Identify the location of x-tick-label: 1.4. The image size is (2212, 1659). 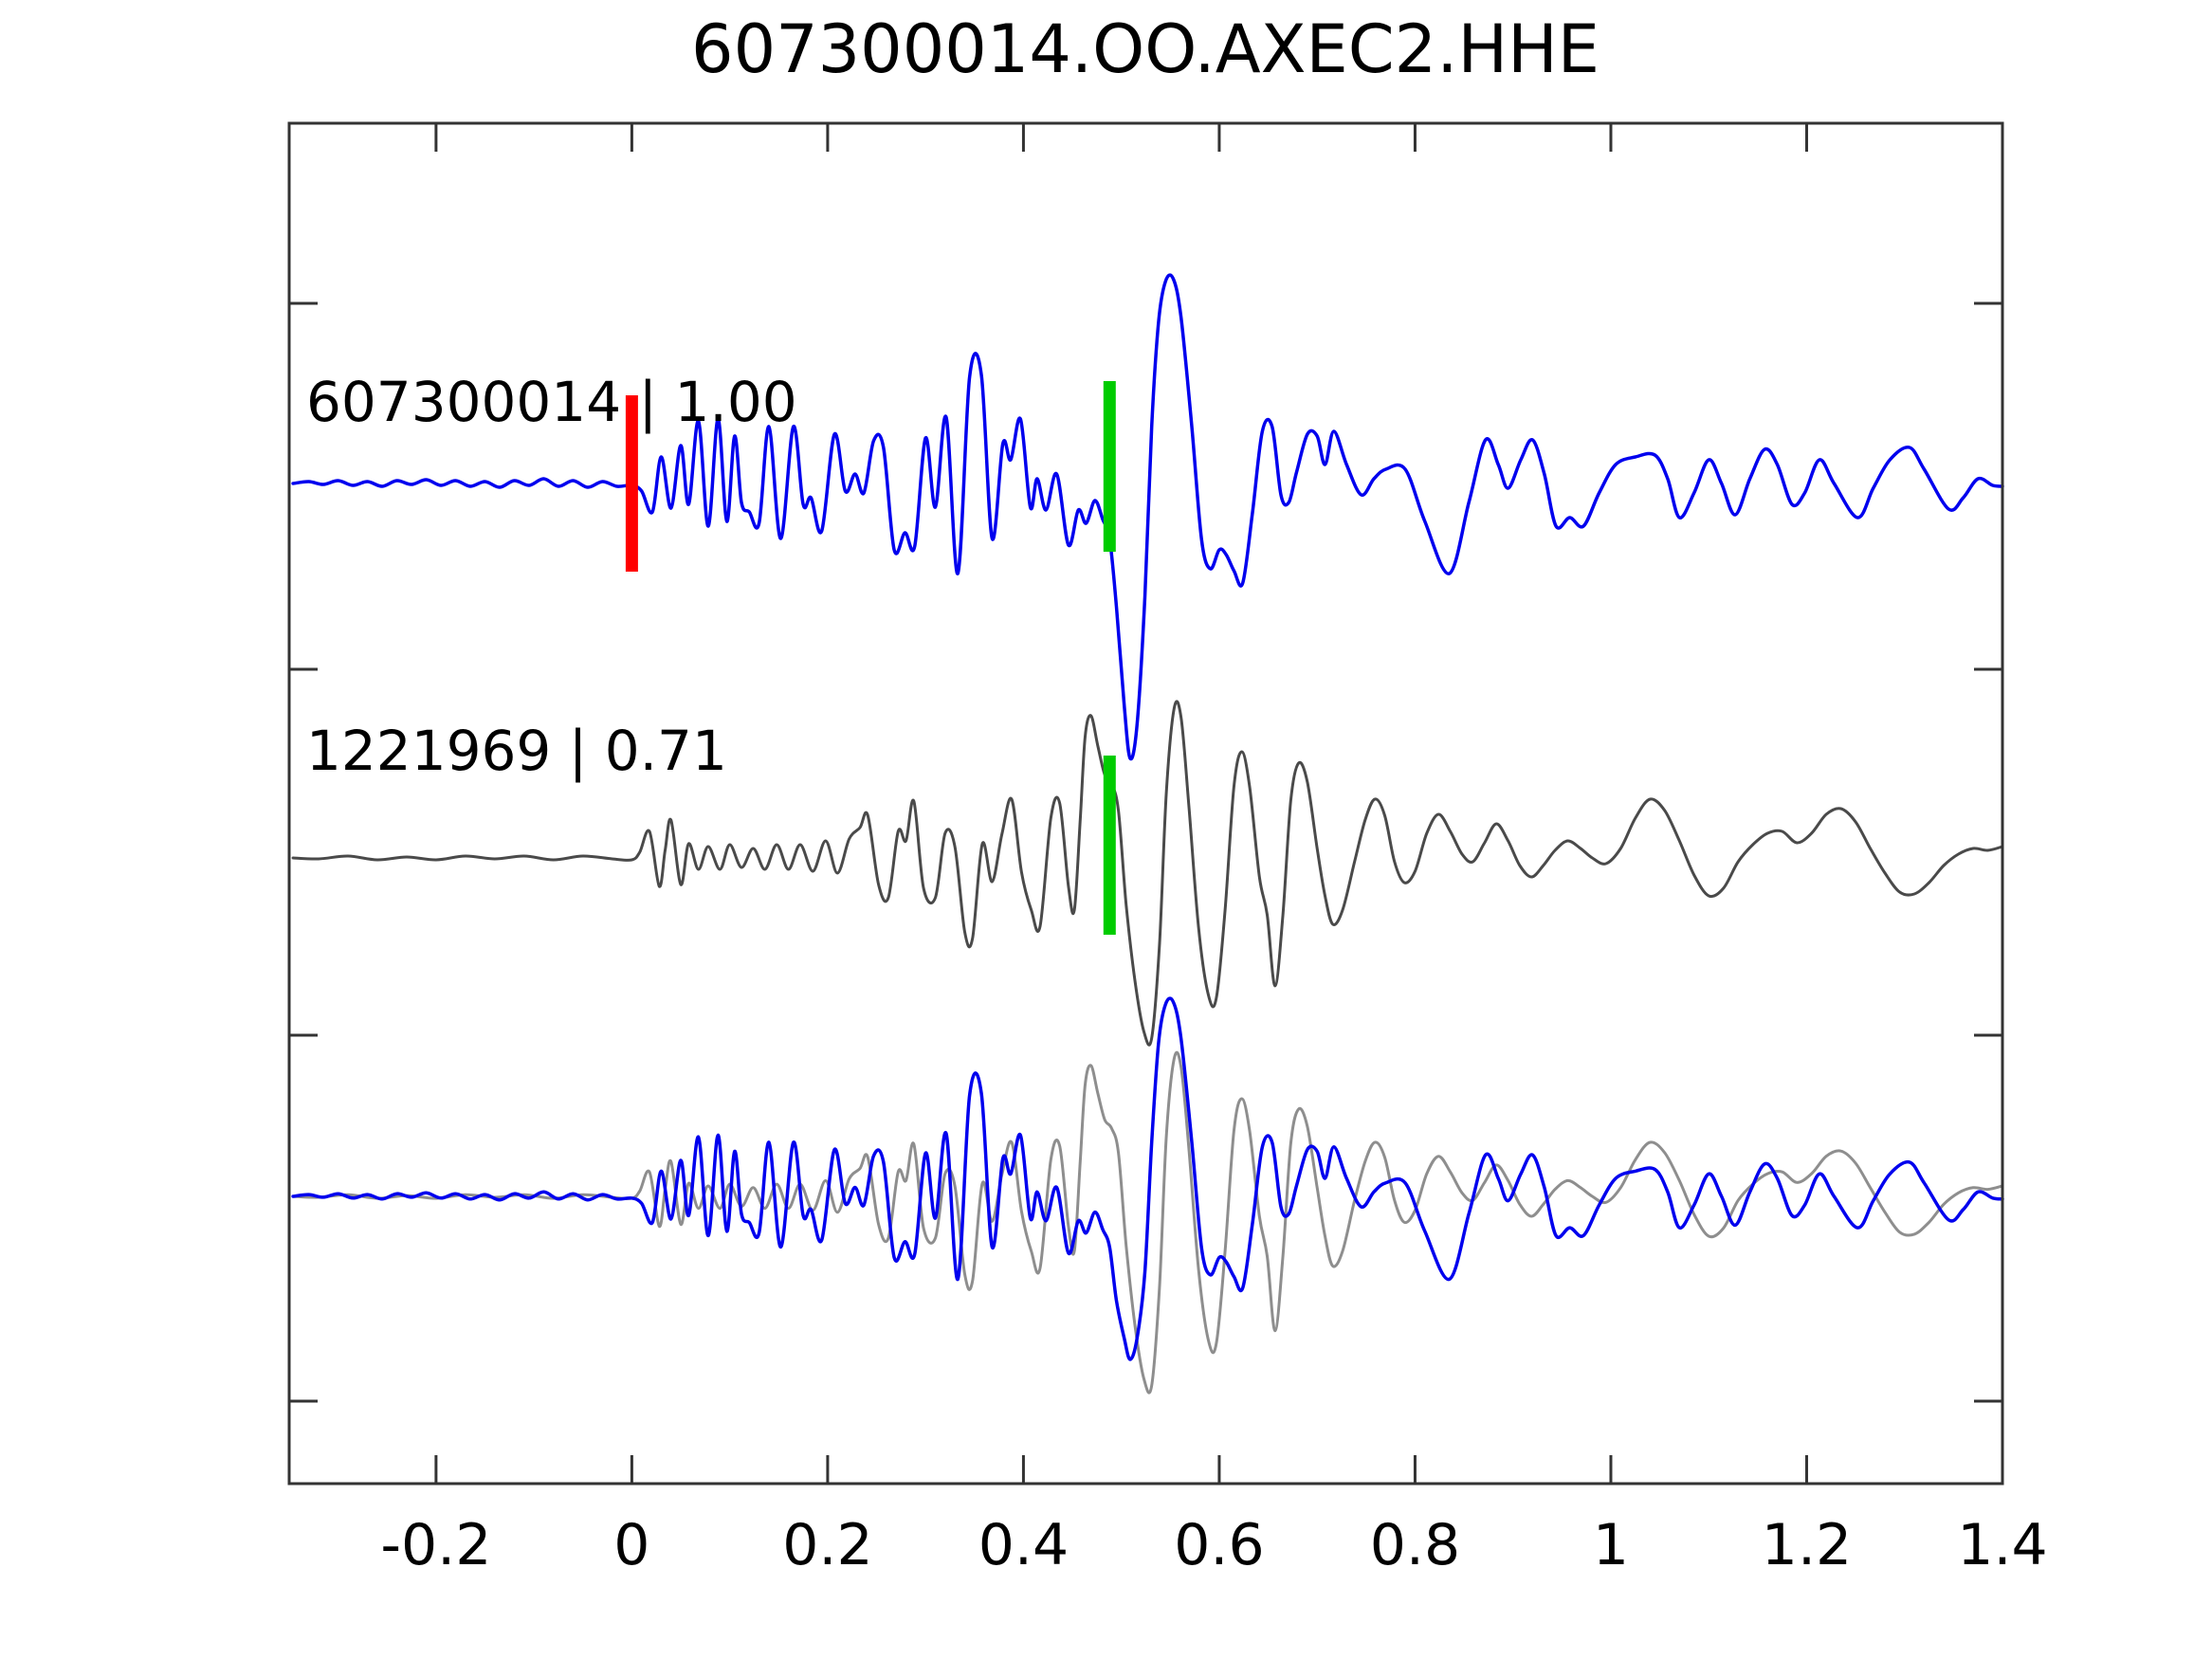
(2002, 1545).